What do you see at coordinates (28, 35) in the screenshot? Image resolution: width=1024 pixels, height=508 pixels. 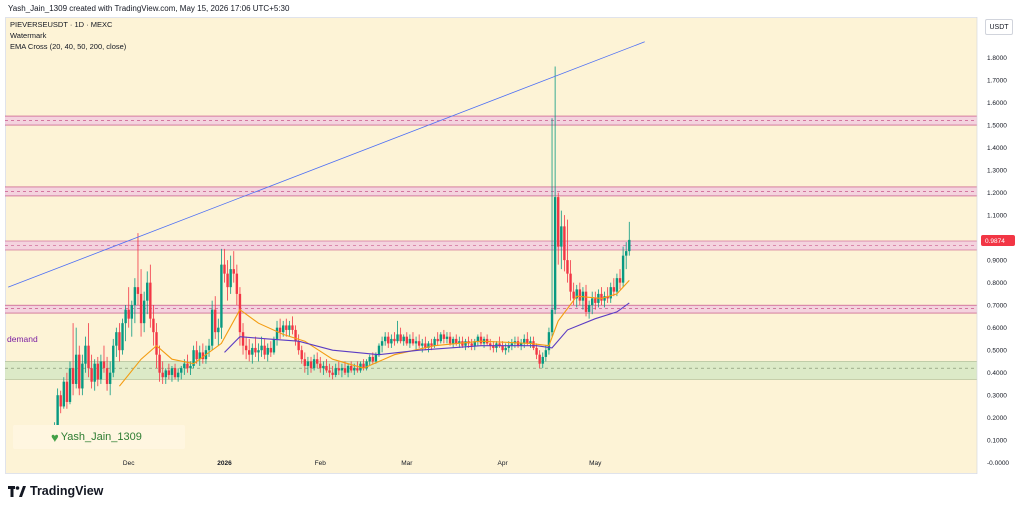 I see `watermark-legend: Watermark` at bounding box center [28, 35].